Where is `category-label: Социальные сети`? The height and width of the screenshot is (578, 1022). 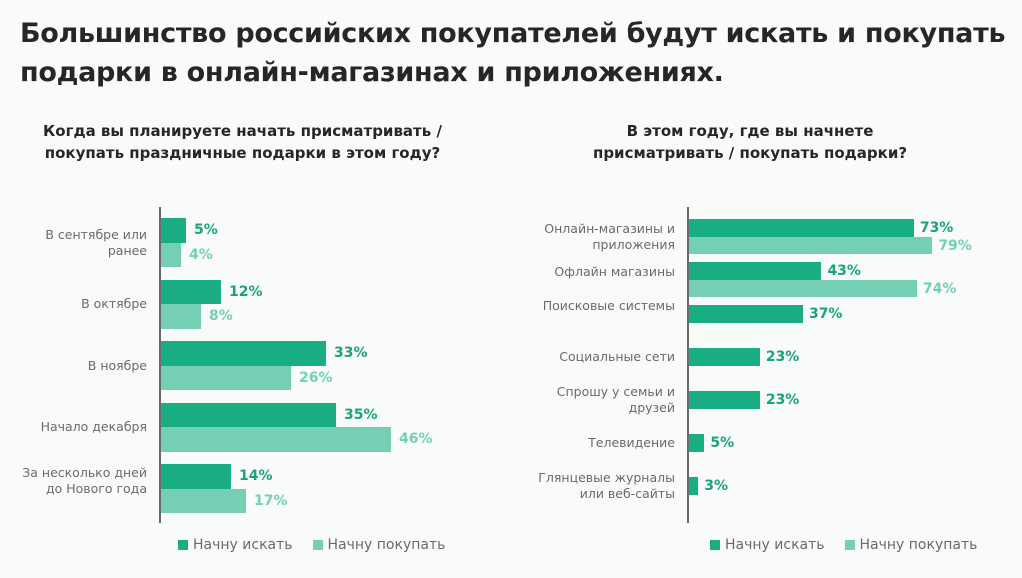
category-label: Социальные сети is located at coordinates (617, 356).